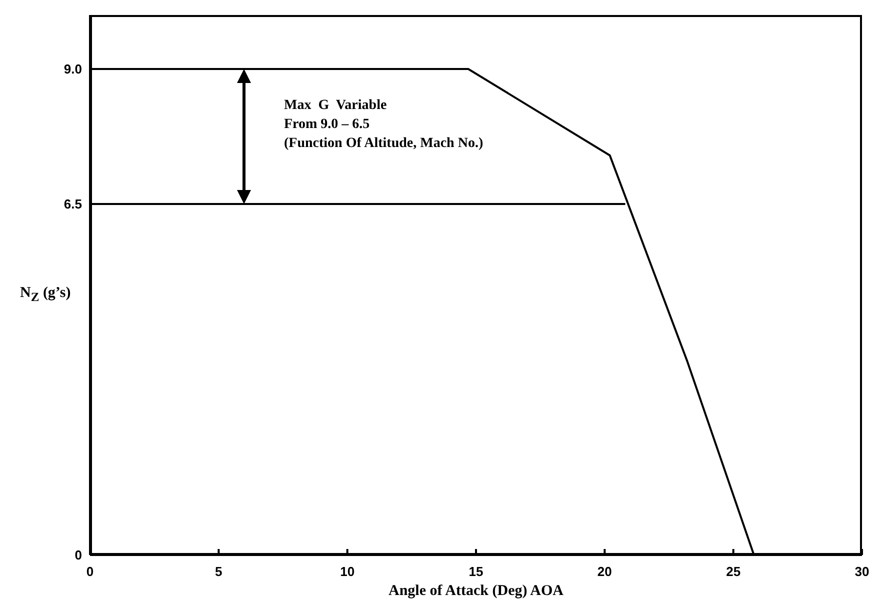  Describe the element at coordinates (384, 125) in the screenshot. I see `annotation: Max G Variable From 9.0 – 6.5 (Function Of Altitude, Mach No.)` at that location.